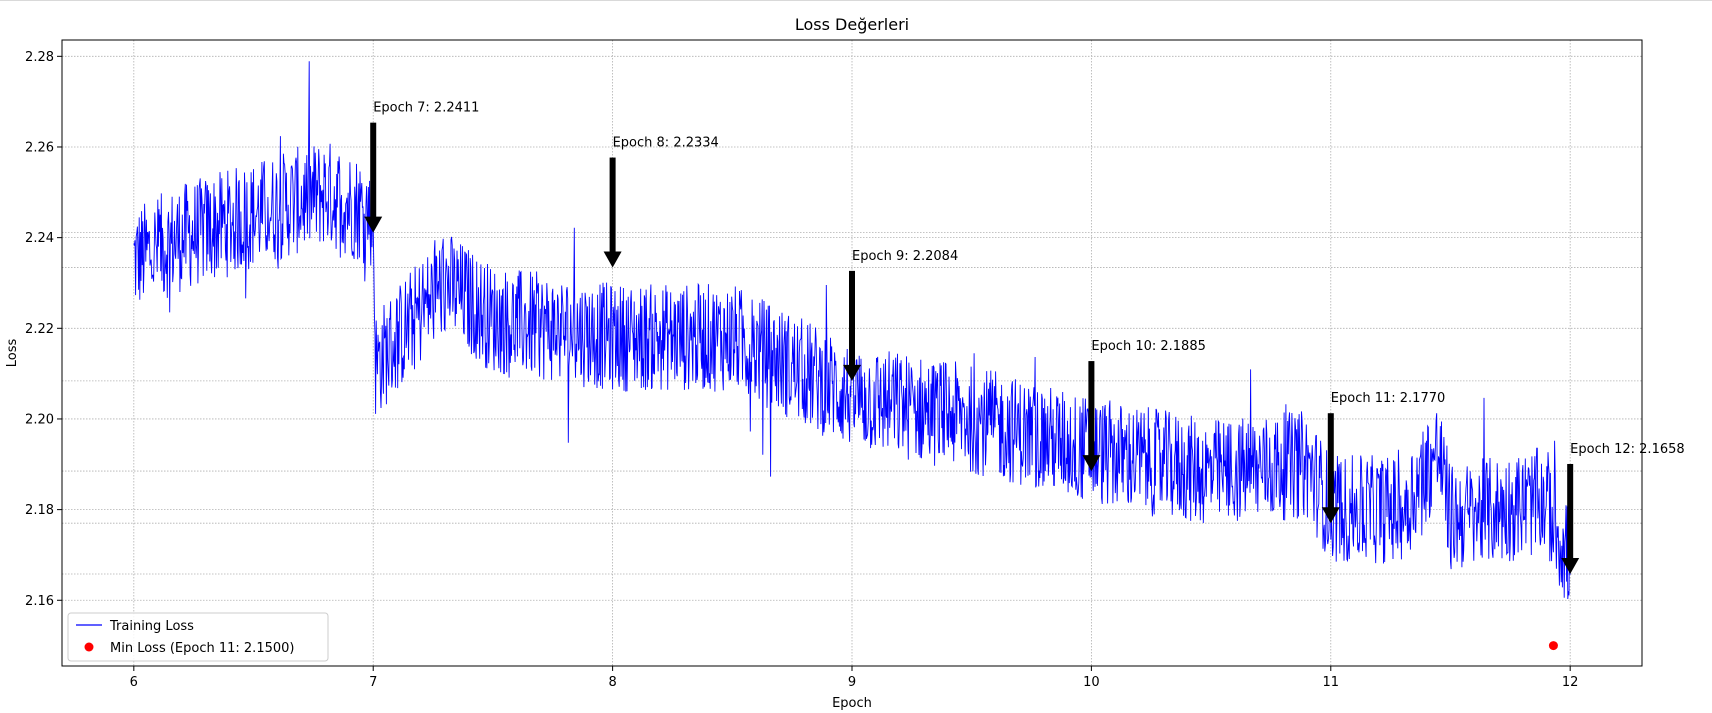 This screenshot has width=1712, height=713. What do you see at coordinates (39, 419) in the screenshot?
I see `y-tick-label: 2.20` at bounding box center [39, 419].